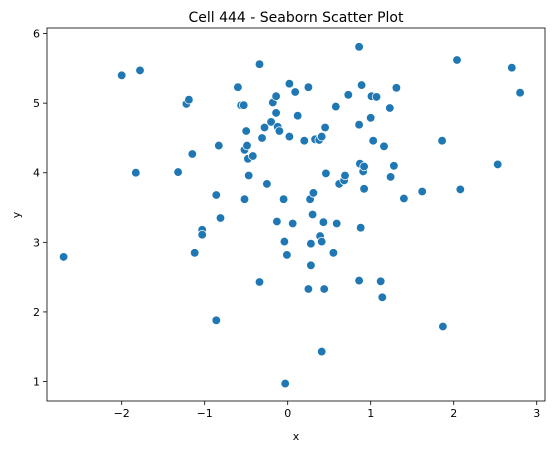 This screenshot has height=455, width=554. I want to click on chart-title: Cell 444 - Seaborn Scatter Plot, so click(296, 18).